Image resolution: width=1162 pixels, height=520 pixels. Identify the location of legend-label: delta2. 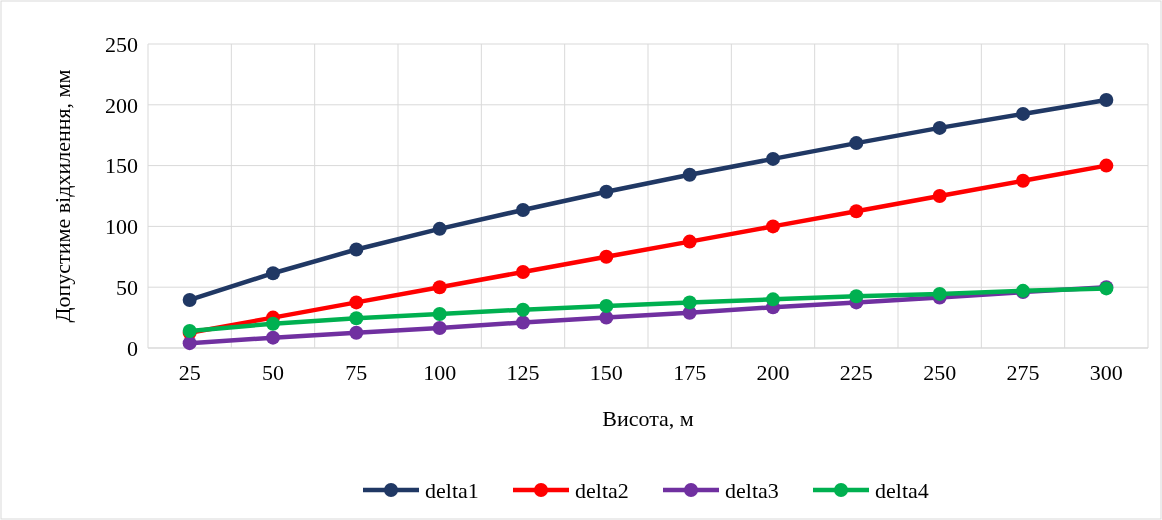
(602, 490).